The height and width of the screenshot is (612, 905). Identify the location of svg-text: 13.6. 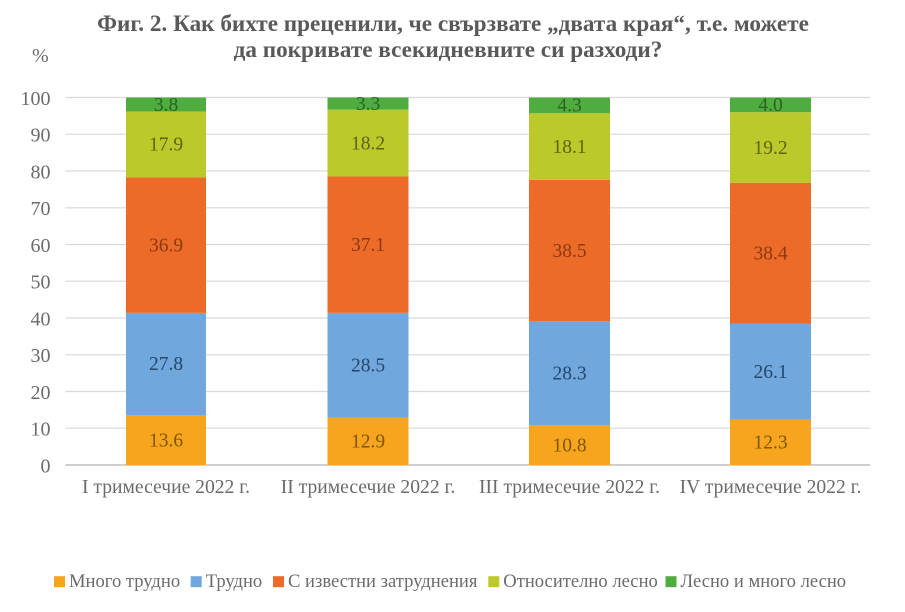
(166, 440).